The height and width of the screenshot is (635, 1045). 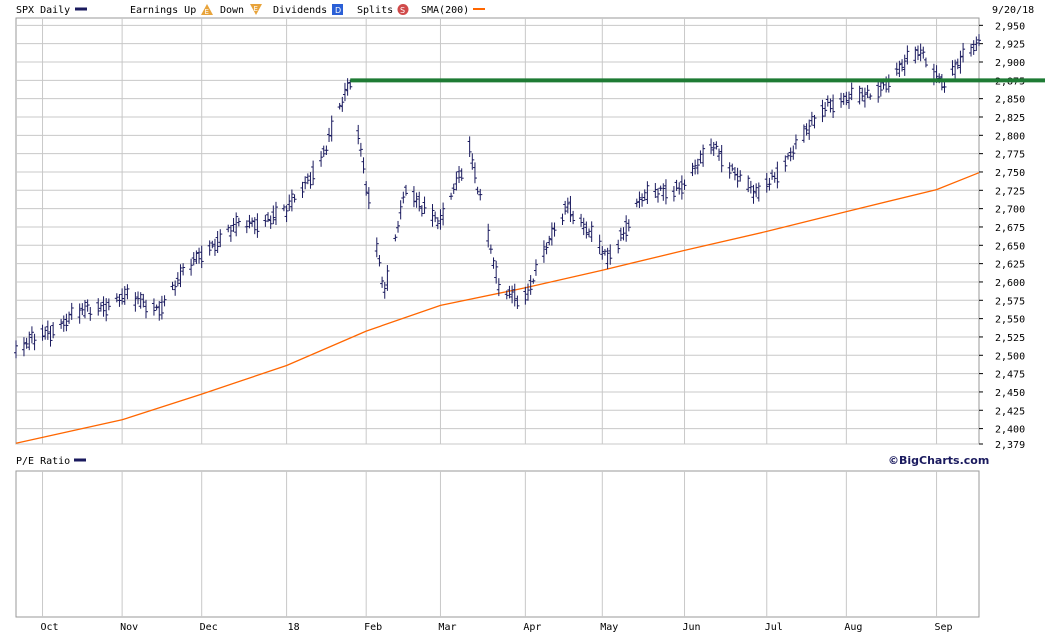 I want to click on y-tick-label: 2,750, so click(x=1010, y=173).